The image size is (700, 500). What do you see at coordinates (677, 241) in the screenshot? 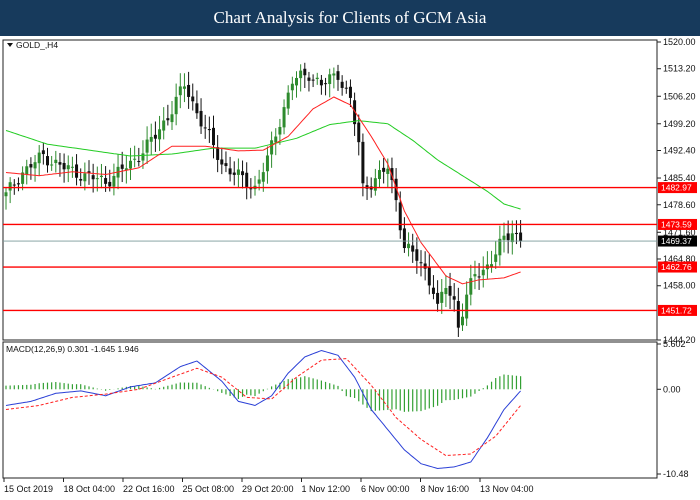
I see `current-price-tag` at bounding box center [677, 241].